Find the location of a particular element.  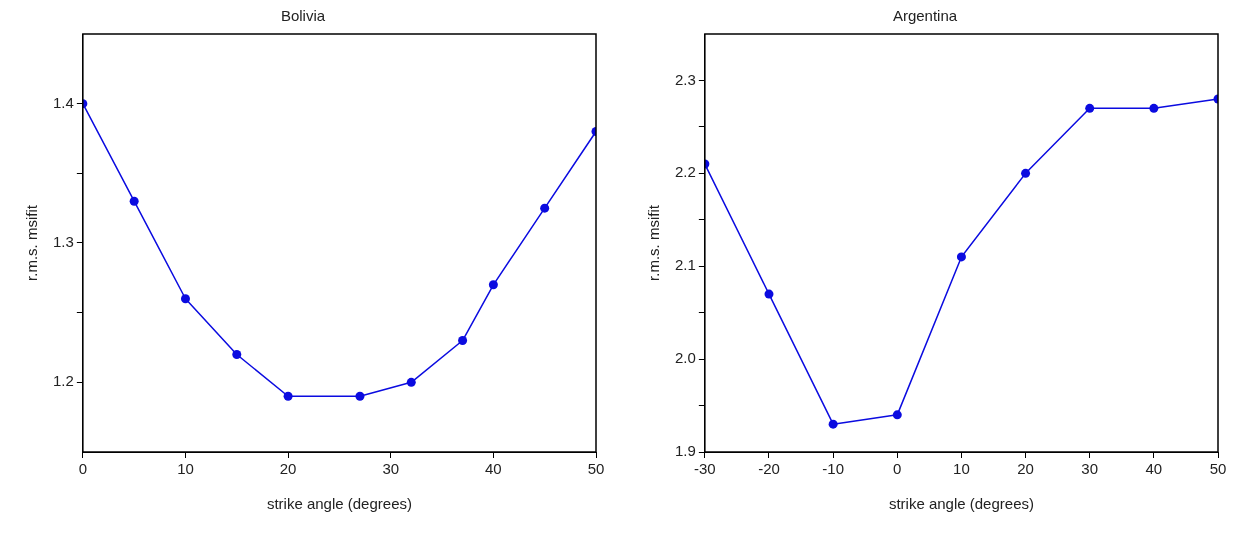

x-tick-label: -30 is located at coordinates (705, 469).